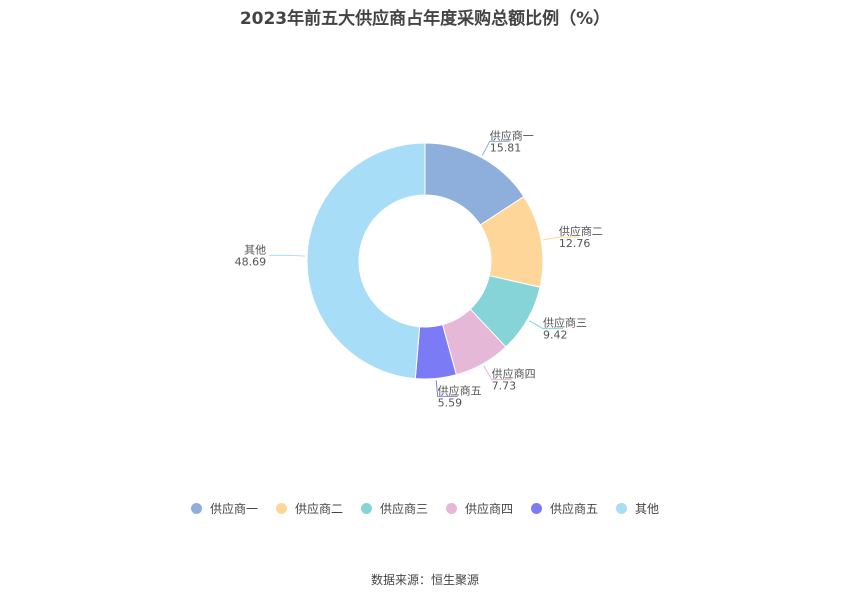 This screenshot has width=850, height=600. I want to click on legend-item: 供应商二, so click(309, 508).